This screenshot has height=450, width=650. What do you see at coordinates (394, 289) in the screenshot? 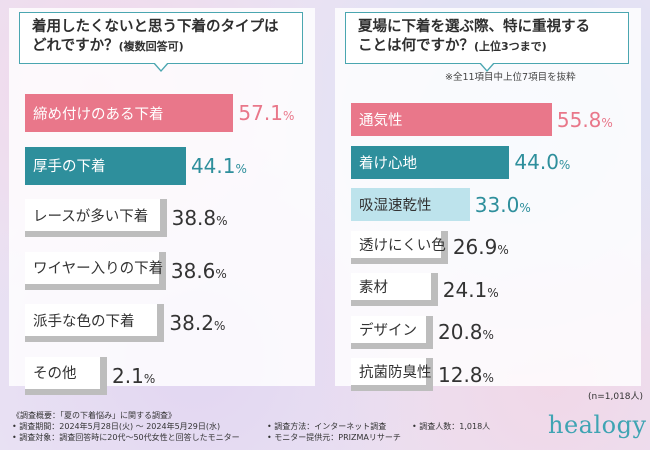
I see `bar-1-4: 素材` at bounding box center [394, 289].